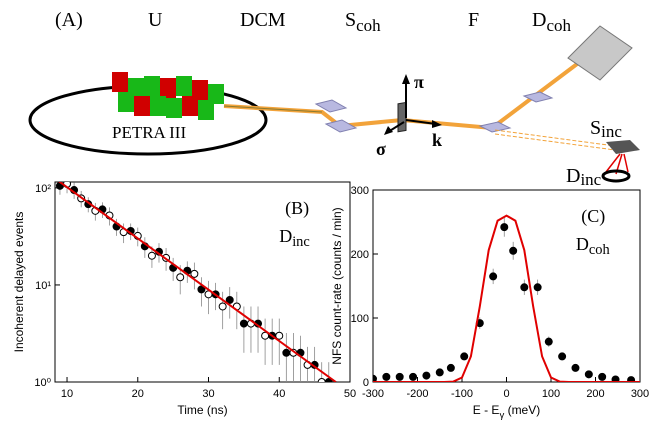 The height and width of the screenshot is (422, 667). Describe the element at coordinates (366, 383) in the screenshot. I see `y-tick-label: 0` at that location.